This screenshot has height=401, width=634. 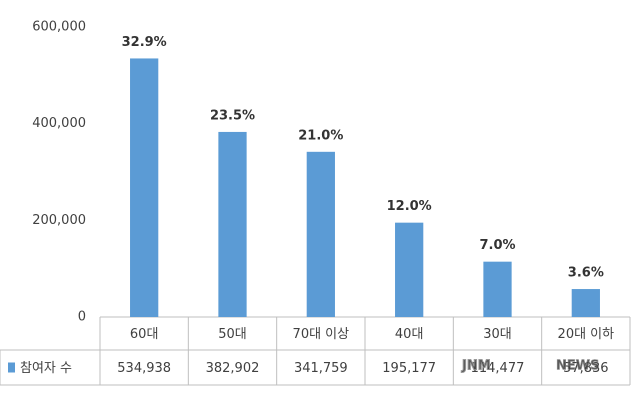 What do you see at coordinates (59, 27) in the screenshot?
I see `y-tick-label: 600,000` at bounding box center [59, 27].